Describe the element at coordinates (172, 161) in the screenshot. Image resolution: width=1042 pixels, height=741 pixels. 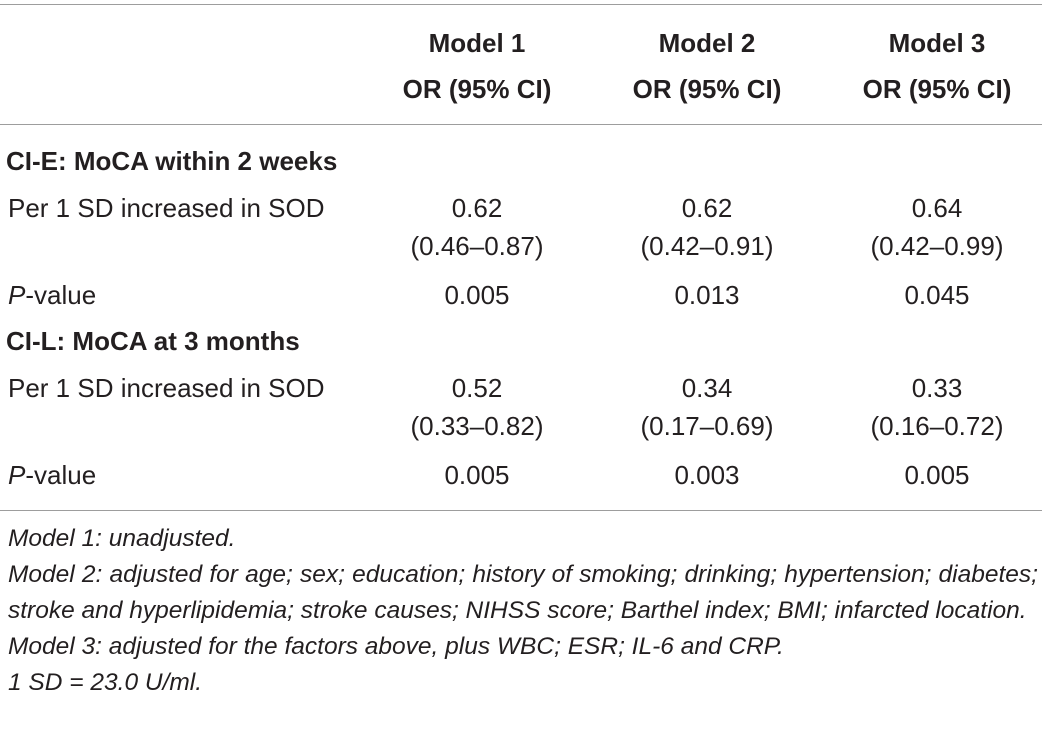
I see `section-title-ci-e: CI-E: MoCA within 2 weeks` at that location.